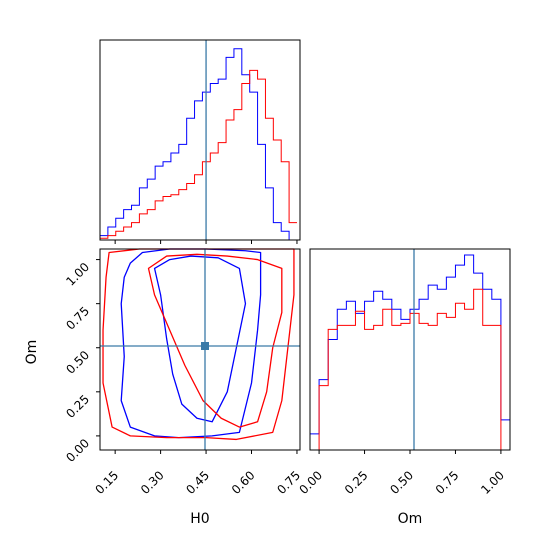  Describe the element at coordinates (243, 482) in the screenshot. I see `joint-x-tick-label: 0.60` at that location.